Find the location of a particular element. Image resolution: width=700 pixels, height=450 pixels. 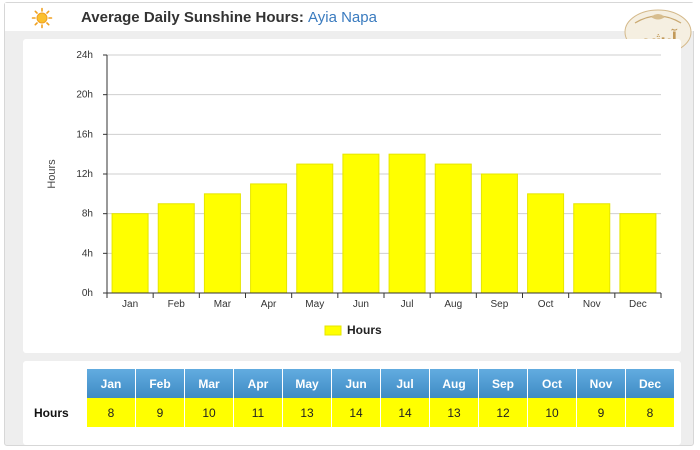

x-tick-label: Apr is located at coordinates (269, 304).